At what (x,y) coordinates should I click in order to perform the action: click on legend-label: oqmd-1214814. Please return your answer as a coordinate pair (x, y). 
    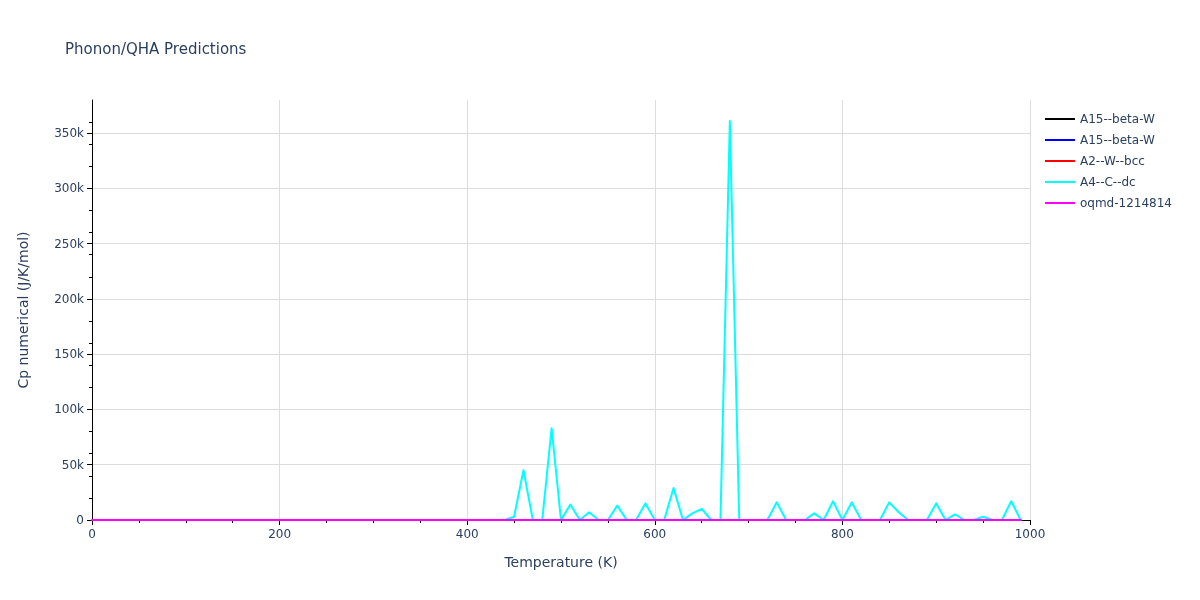
    Looking at the image, I should click on (1126, 203).